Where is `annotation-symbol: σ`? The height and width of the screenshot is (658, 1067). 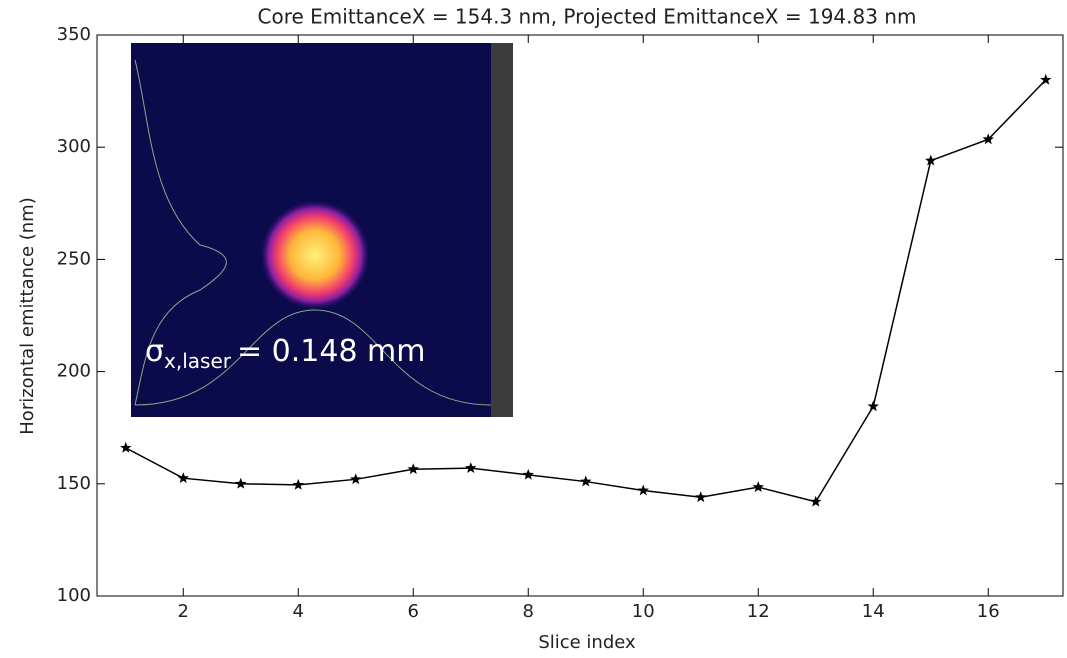
annotation-symbol: σ is located at coordinates (154, 351).